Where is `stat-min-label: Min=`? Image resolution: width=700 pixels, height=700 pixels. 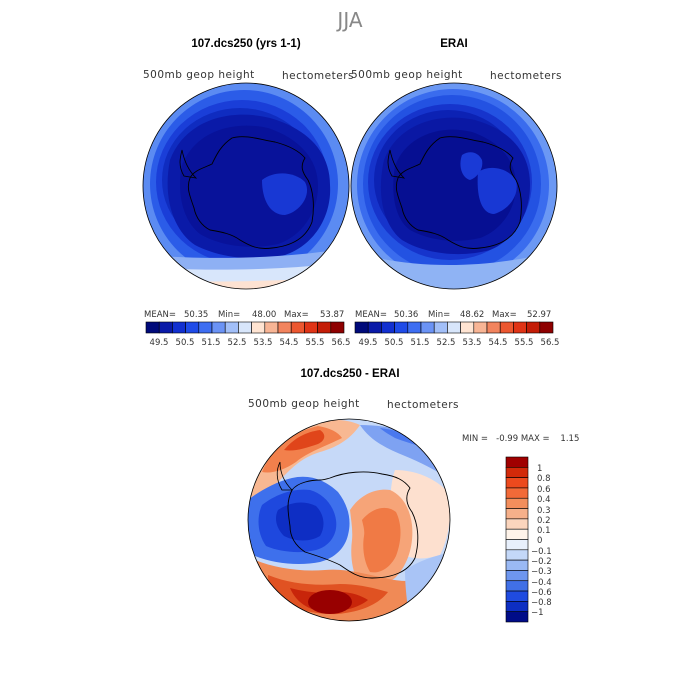
stat-min-label: Min= is located at coordinates (229, 315).